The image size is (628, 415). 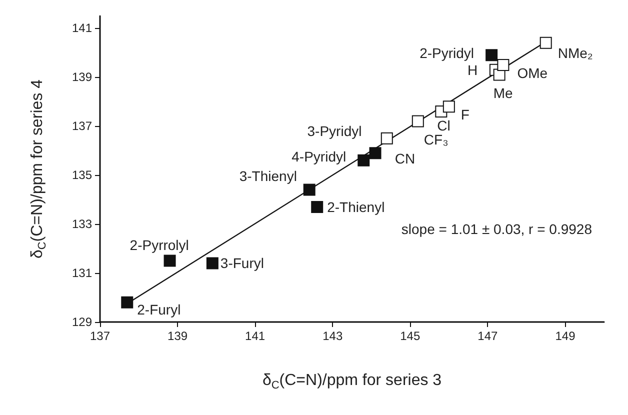 What do you see at coordinates (159, 244) in the screenshot?
I see `annotation: 2-Pyrrolyl` at bounding box center [159, 244].